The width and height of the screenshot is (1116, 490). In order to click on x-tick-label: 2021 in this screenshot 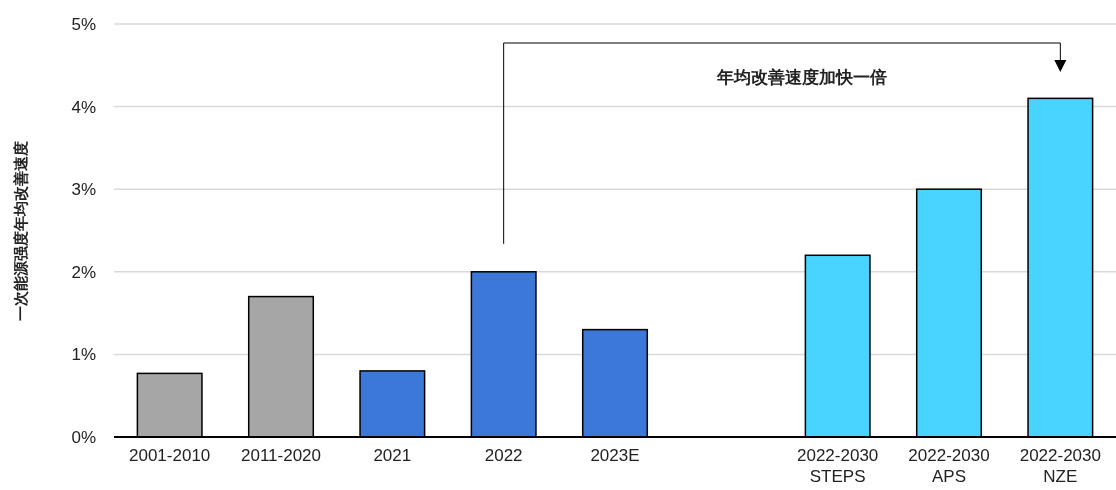, I will do `click(392, 455)`.